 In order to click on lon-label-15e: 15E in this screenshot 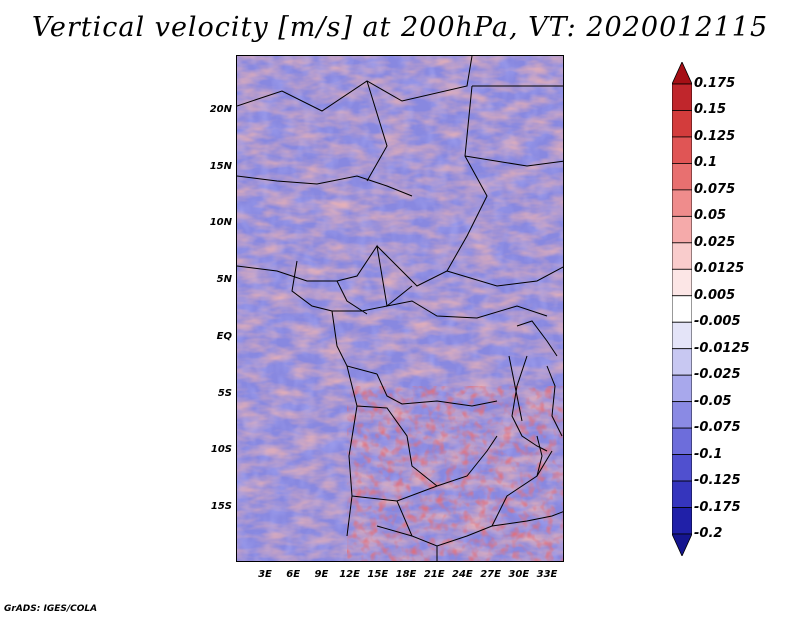, I will do `click(378, 574)`.